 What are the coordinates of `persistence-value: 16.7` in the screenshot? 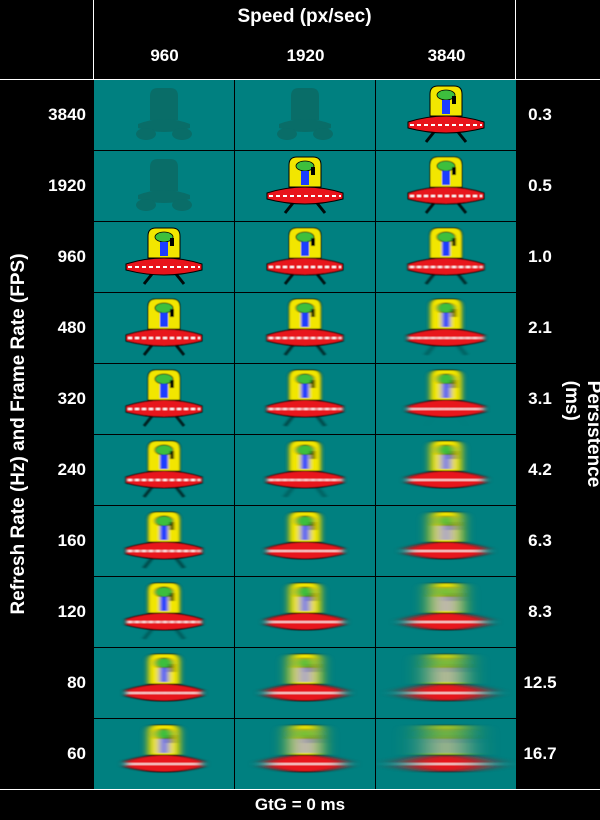 It's located at (540, 753).